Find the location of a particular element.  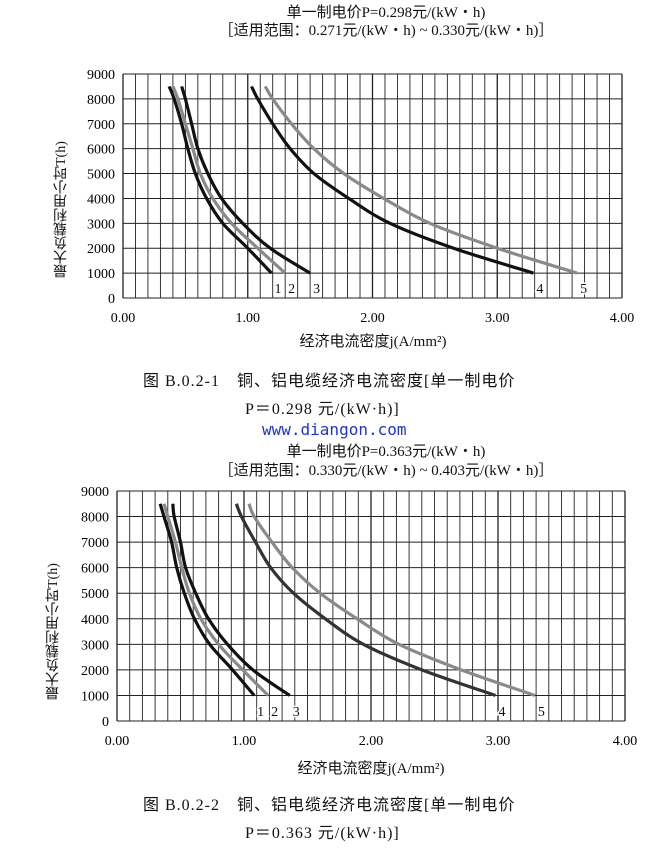

caption1-line2: P＝0.298 元/(kW·h)] is located at coordinates (322, 409).